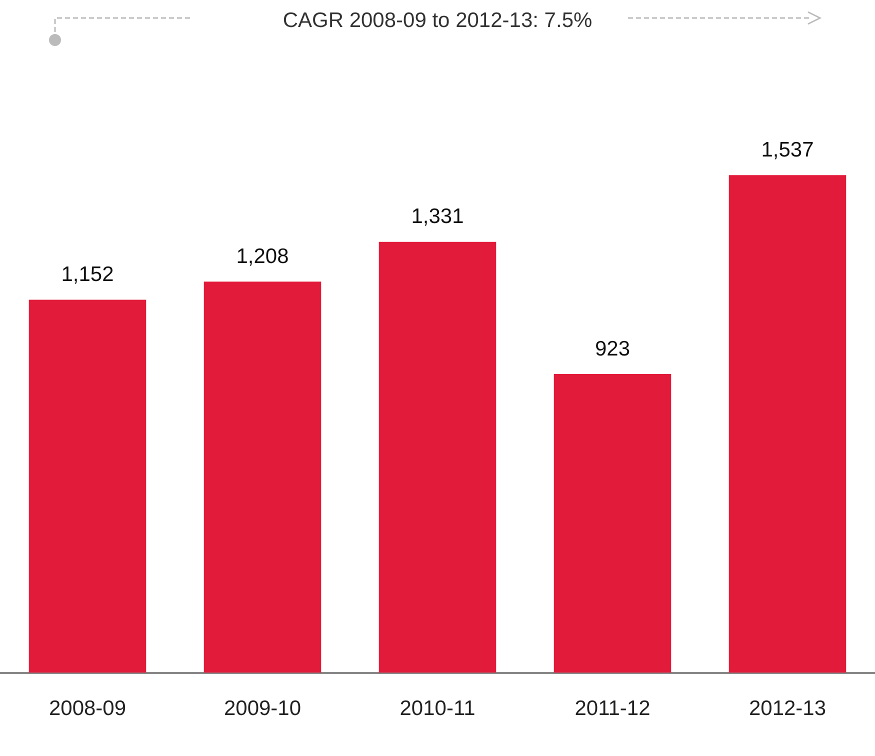  What do you see at coordinates (437, 216) in the screenshot?
I see `data-label: 1,331` at bounding box center [437, 216].